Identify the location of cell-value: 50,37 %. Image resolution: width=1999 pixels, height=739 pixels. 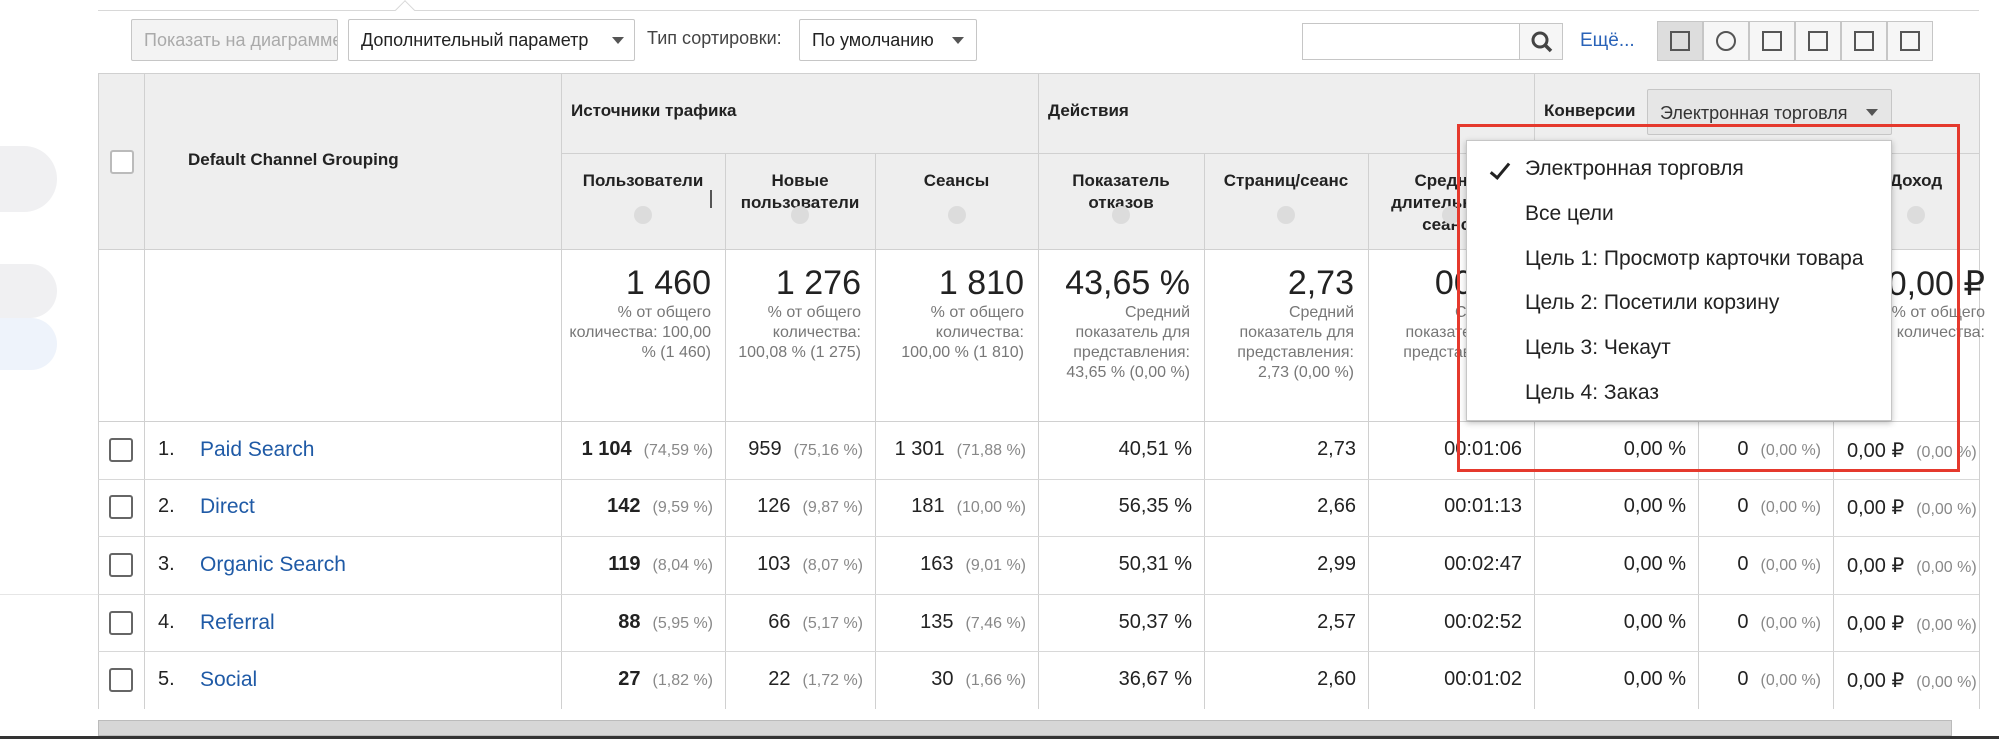
(1155, 621).